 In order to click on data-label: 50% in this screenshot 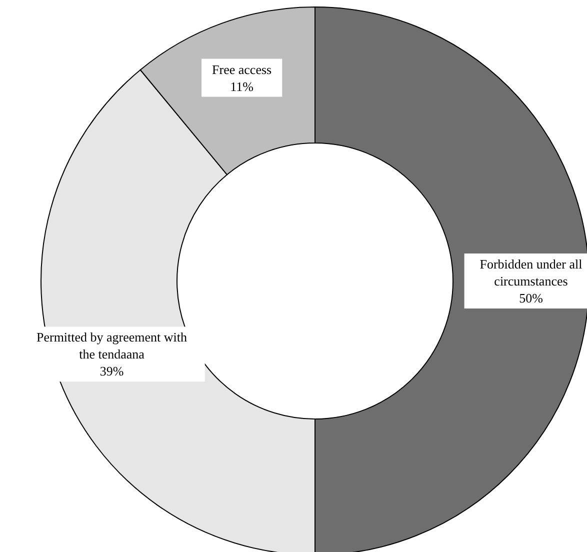, I will do `click(531, 298)`.